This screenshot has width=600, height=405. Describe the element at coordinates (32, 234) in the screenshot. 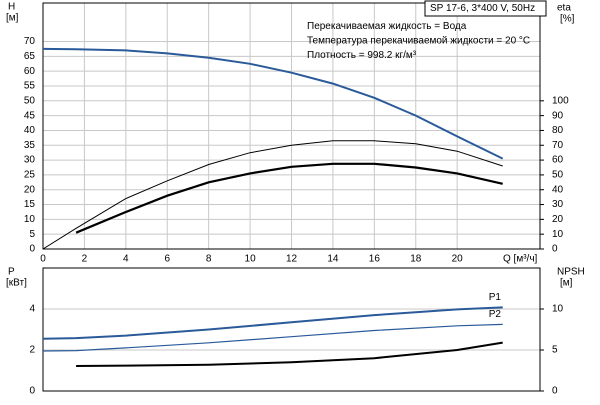

I see `y-tick-label: 5` at that location.